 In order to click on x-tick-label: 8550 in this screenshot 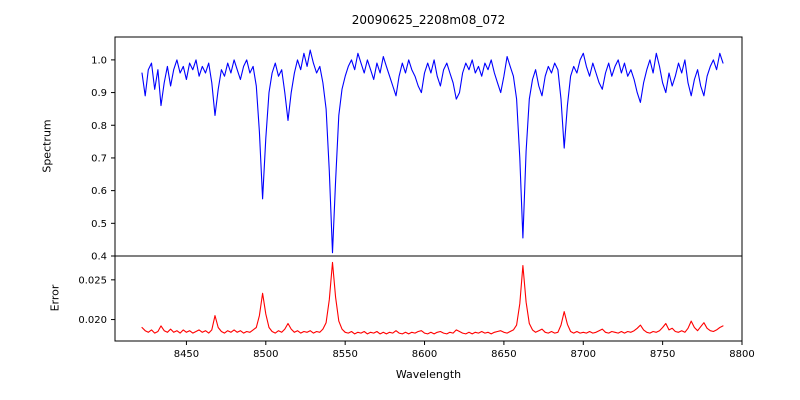, I will do `click(344, 354)`.